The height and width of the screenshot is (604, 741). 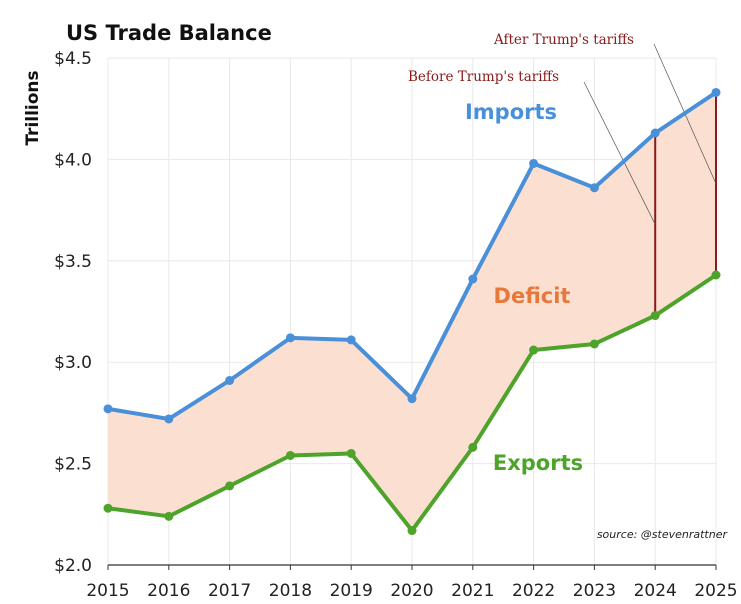 I want to click on imports-point-2021, so click(x=473, y=279).